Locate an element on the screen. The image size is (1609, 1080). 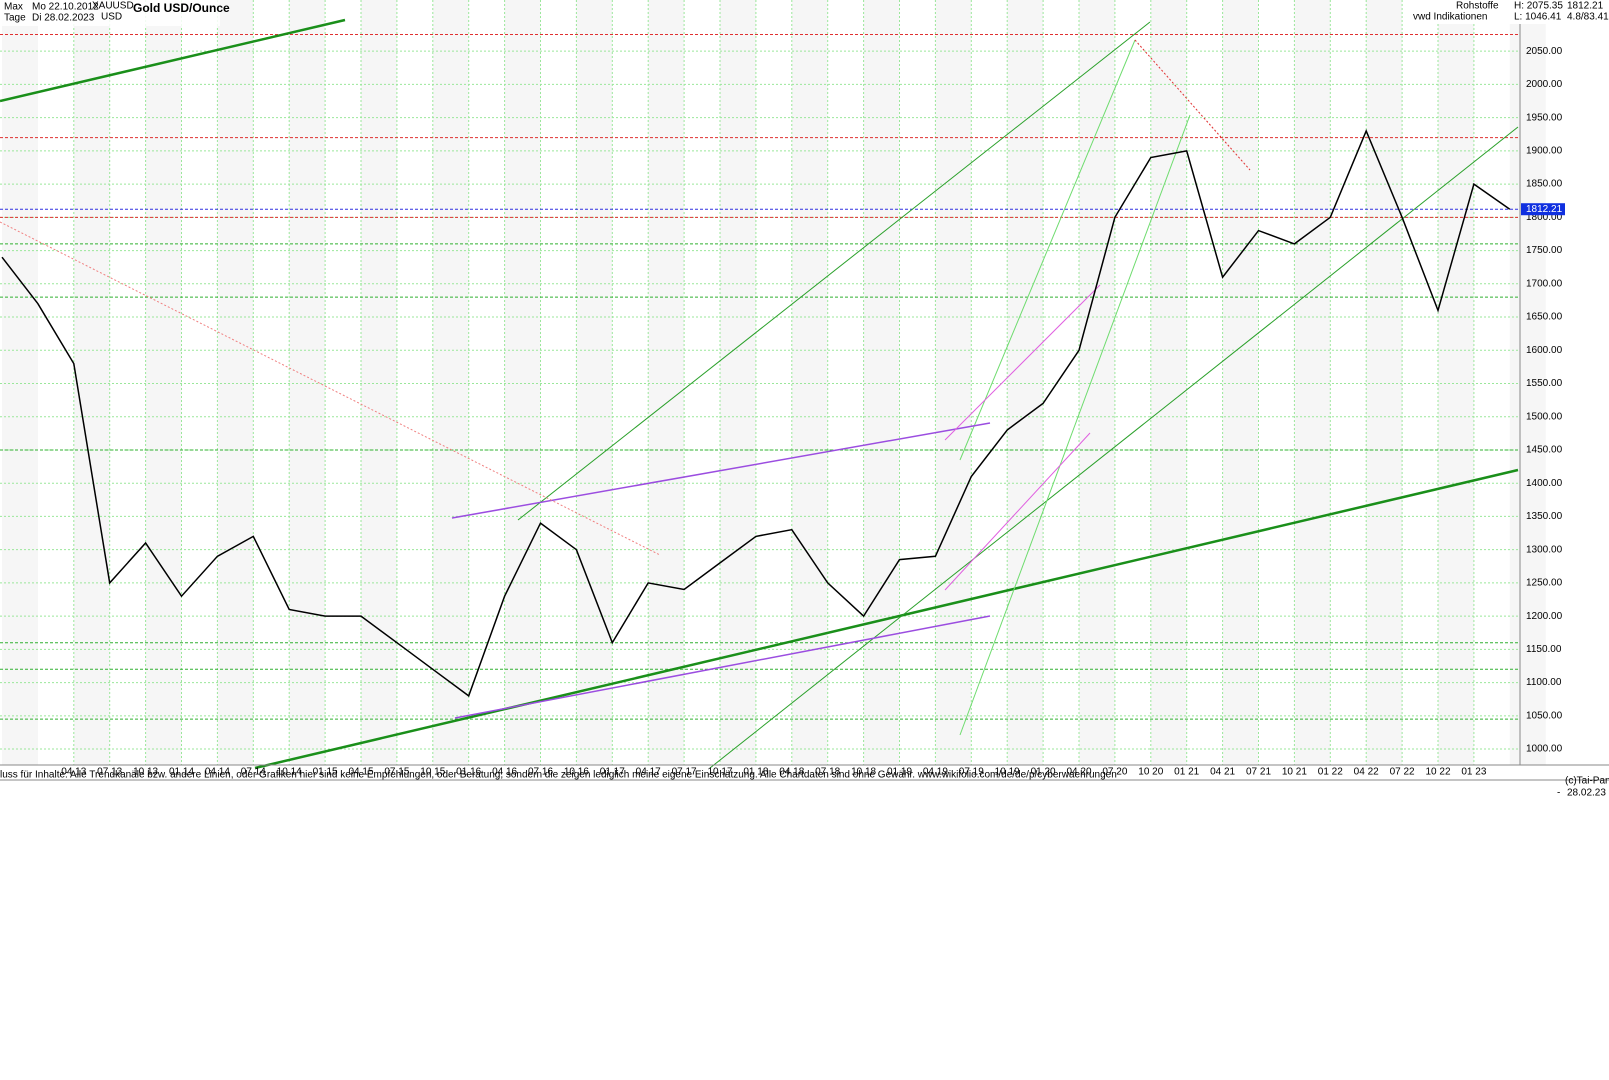
x-tick-label: 10 19 is located at coordinates (1007, 772).